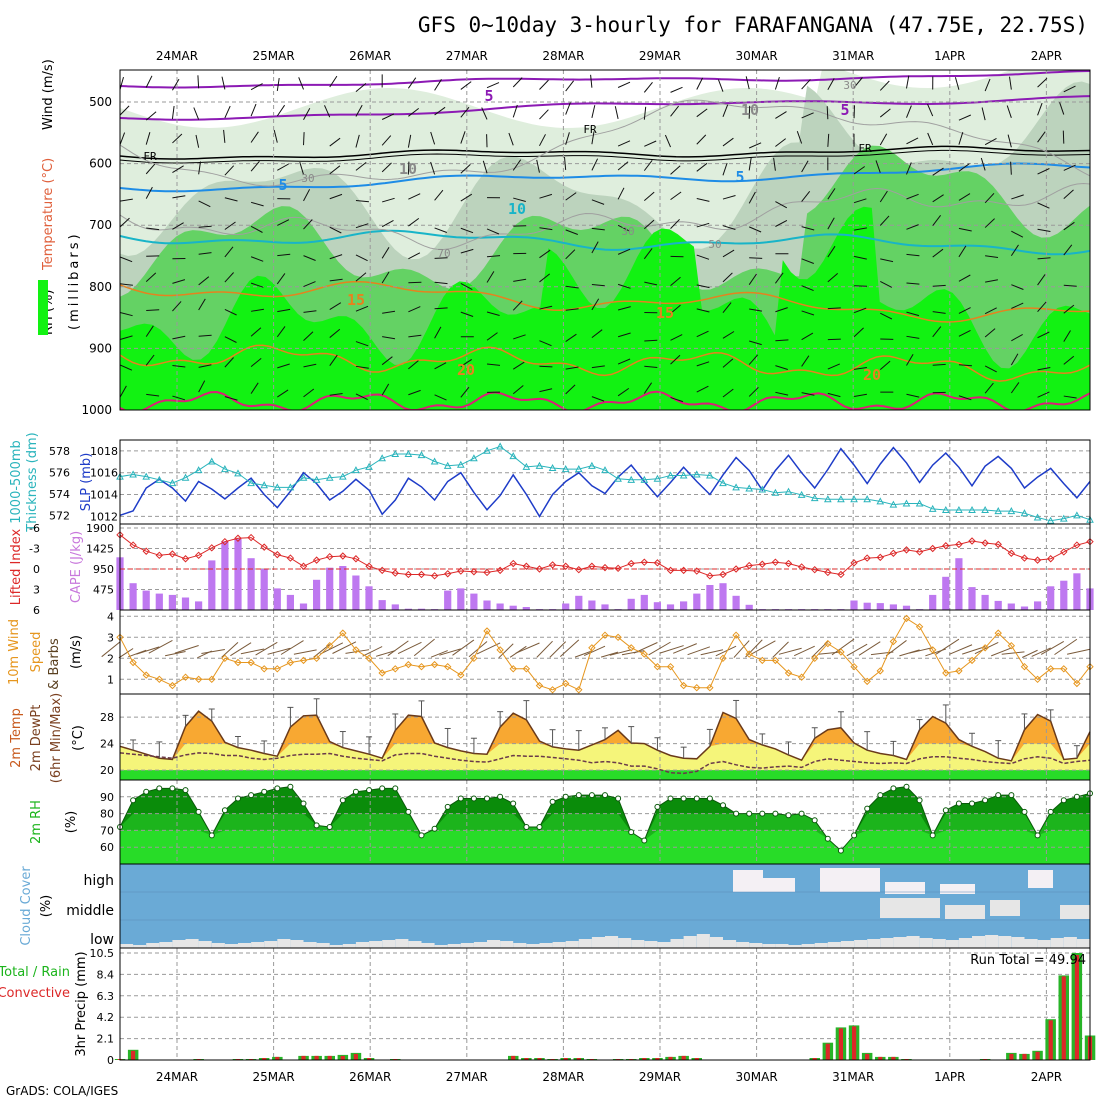  Describe the element at coordinates (605, 652) in the screenshot. I see `panel-border` at that location.